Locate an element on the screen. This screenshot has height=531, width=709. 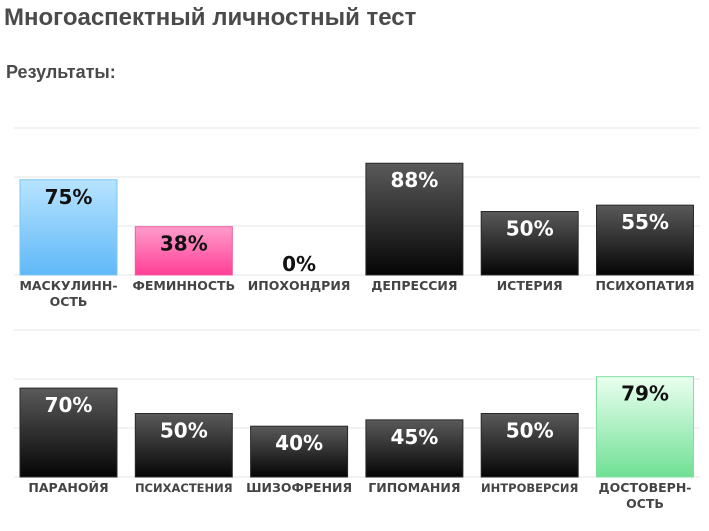
bar-value-label: 40% is located at coordinates (299, 443).